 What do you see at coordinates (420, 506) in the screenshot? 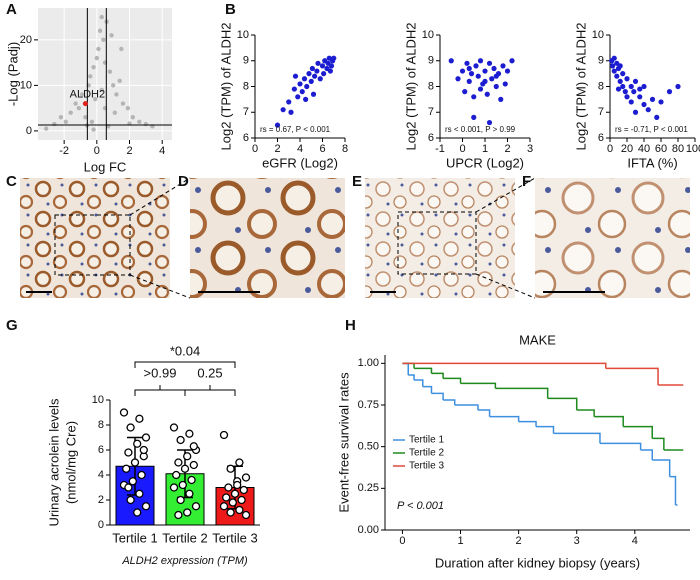
I see `annotation: P < 0.001` at bounding box center [420, 506].